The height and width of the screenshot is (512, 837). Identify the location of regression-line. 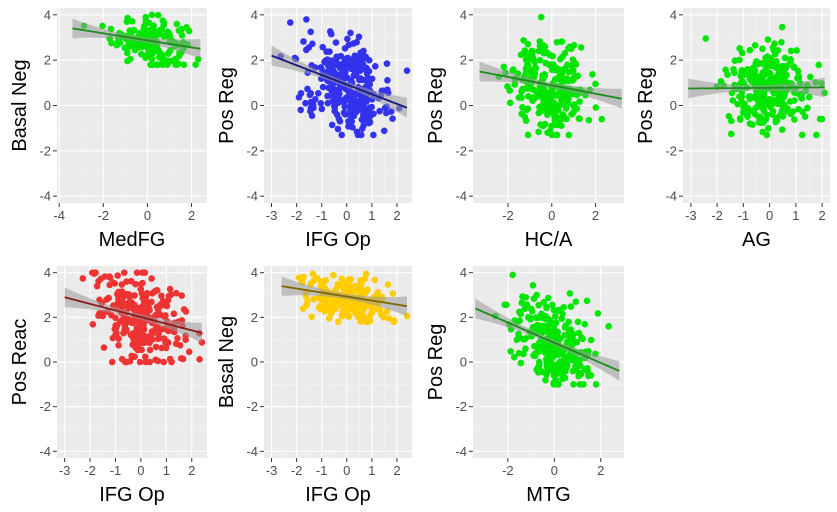
(136, 38).